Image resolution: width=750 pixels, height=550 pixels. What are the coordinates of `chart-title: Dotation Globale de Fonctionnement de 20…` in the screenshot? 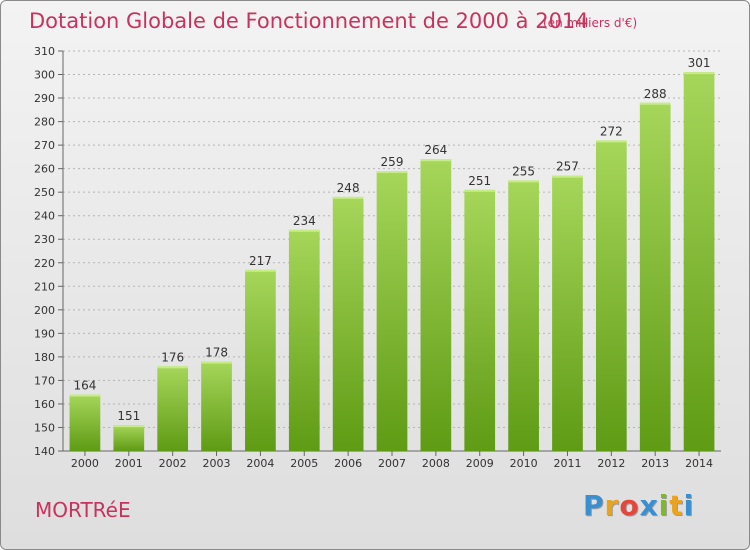 It's located at (309, 21).